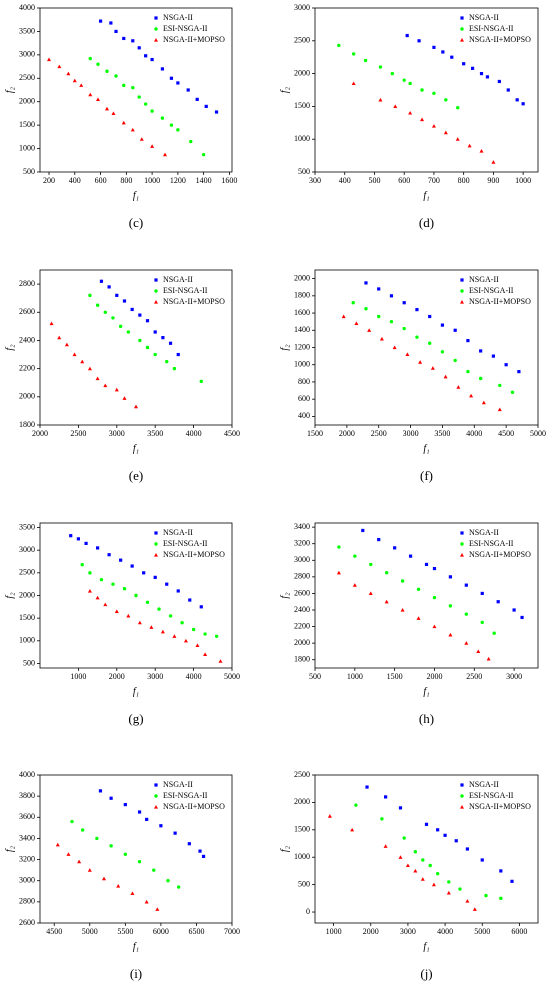  What do you see at coordinates (304, 381) in the screenshot?
I see `y-tick-label: 800` at bounding box center [304, 381].